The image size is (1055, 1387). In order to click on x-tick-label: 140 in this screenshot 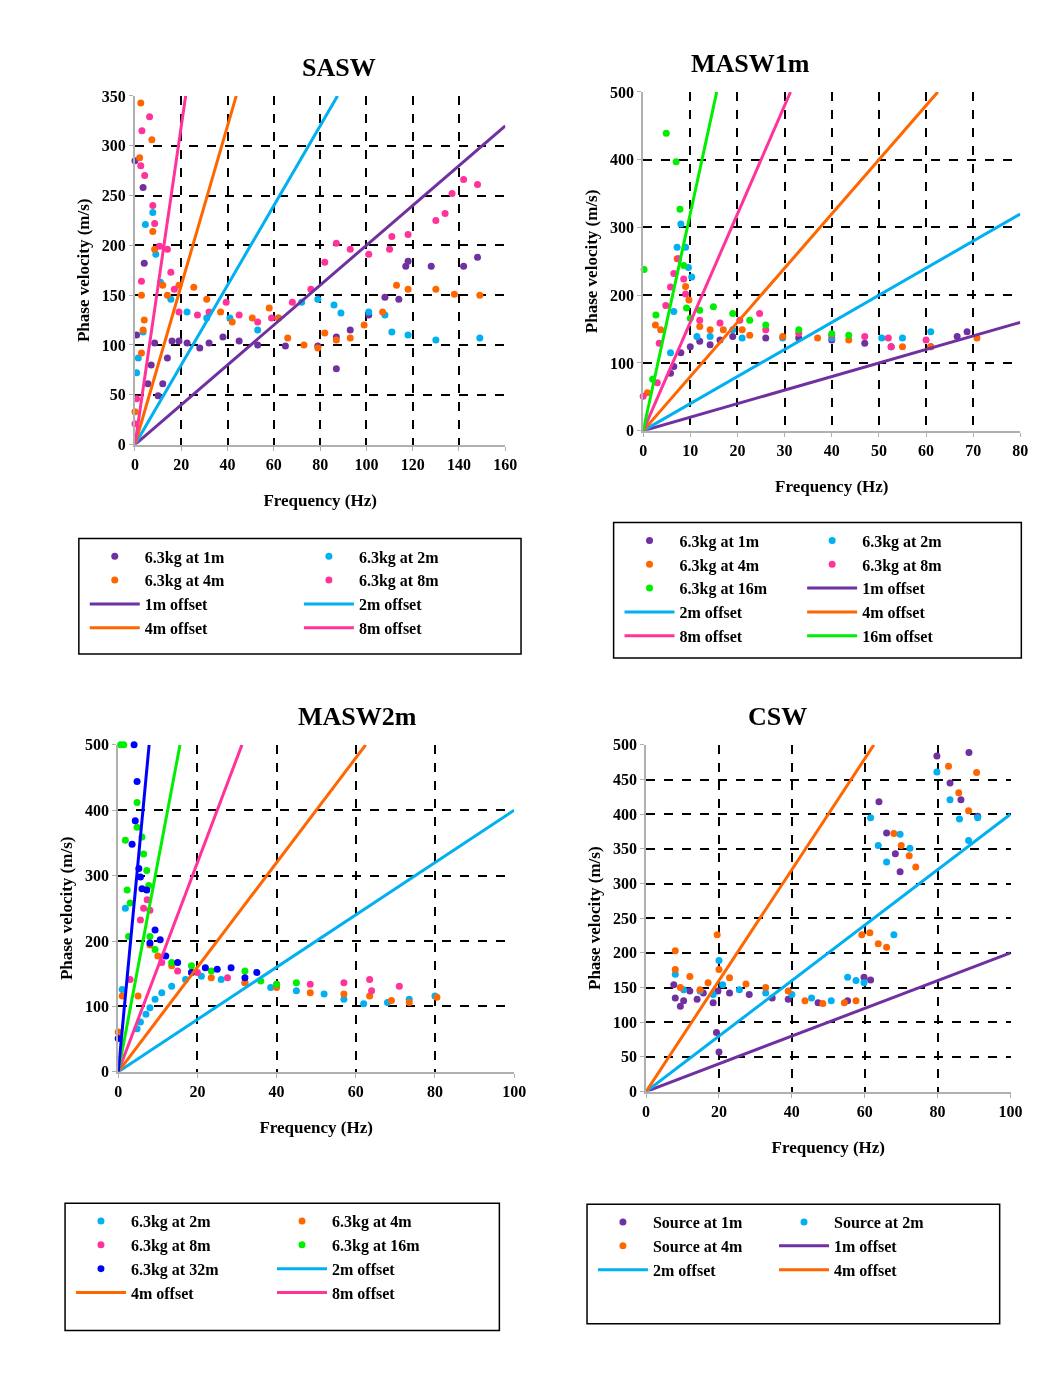, I will do `click(458, 464)`.